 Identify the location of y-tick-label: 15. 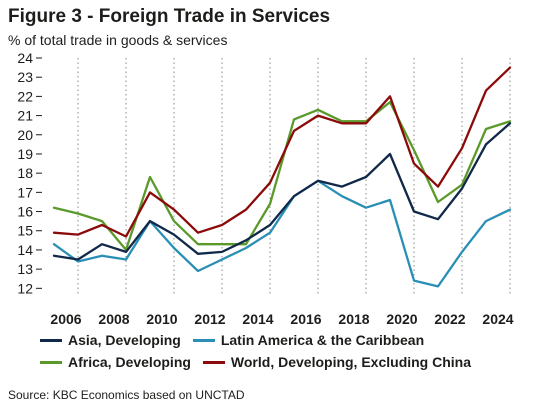
(25, 231).